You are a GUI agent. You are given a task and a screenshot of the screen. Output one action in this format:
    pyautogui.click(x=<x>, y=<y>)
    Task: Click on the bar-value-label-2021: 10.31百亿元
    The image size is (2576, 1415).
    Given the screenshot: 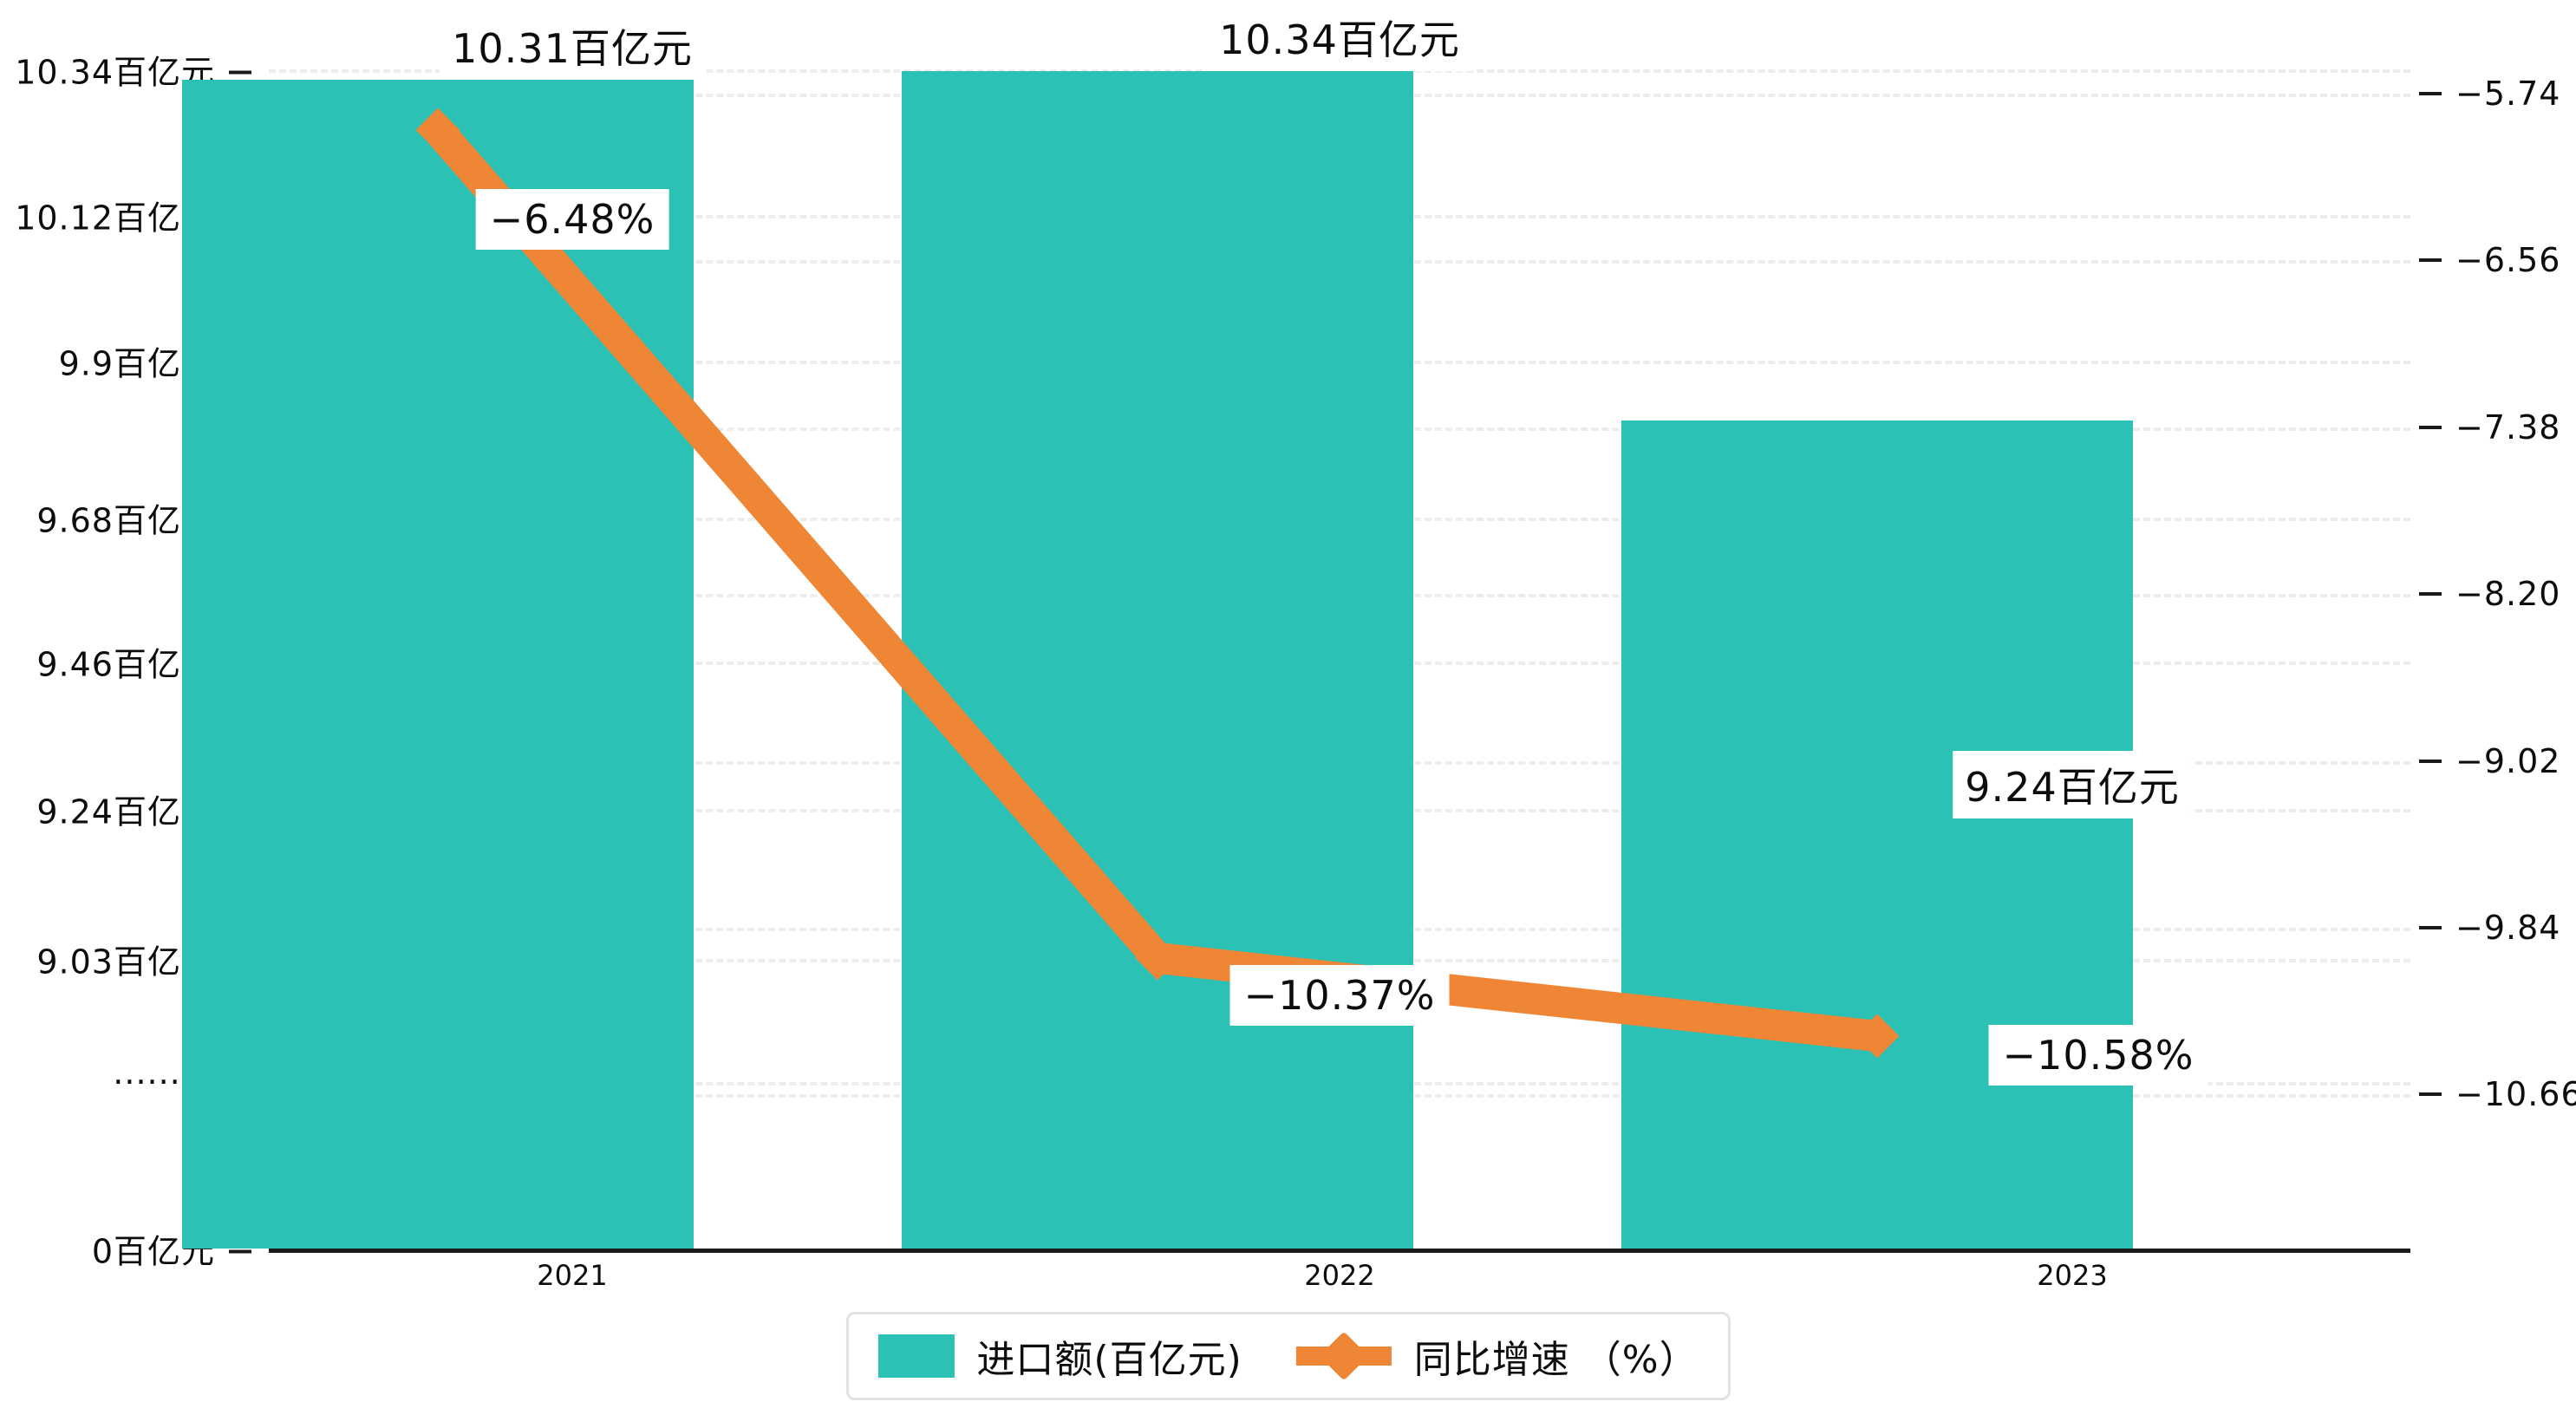 What is the action you would take?
    pyautogui.click(x=573, y=46)
    